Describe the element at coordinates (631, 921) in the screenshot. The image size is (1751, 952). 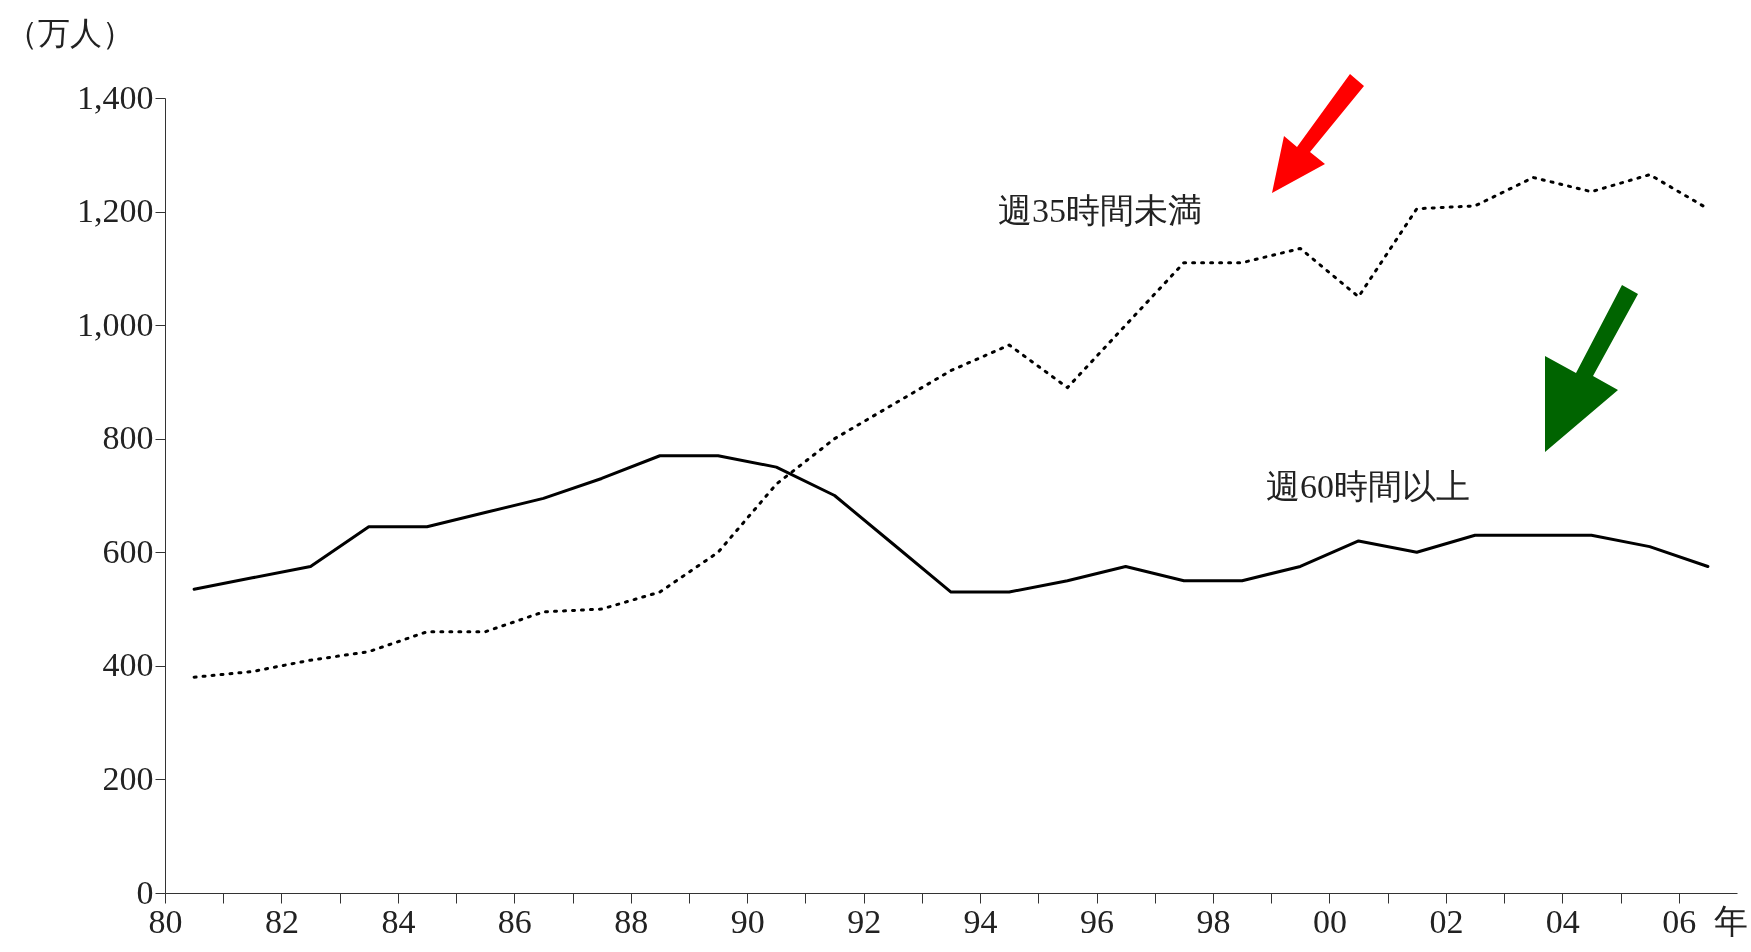
I see `x-tick-label: 88` at that location.